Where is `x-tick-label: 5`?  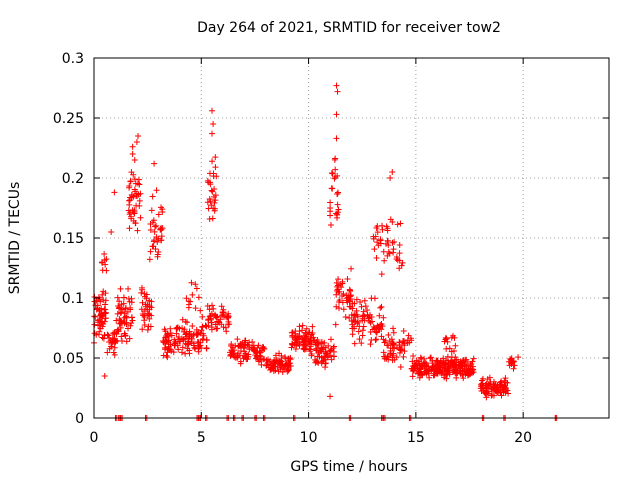
x-tick-label: 5 is located at coordinates (201, 438).